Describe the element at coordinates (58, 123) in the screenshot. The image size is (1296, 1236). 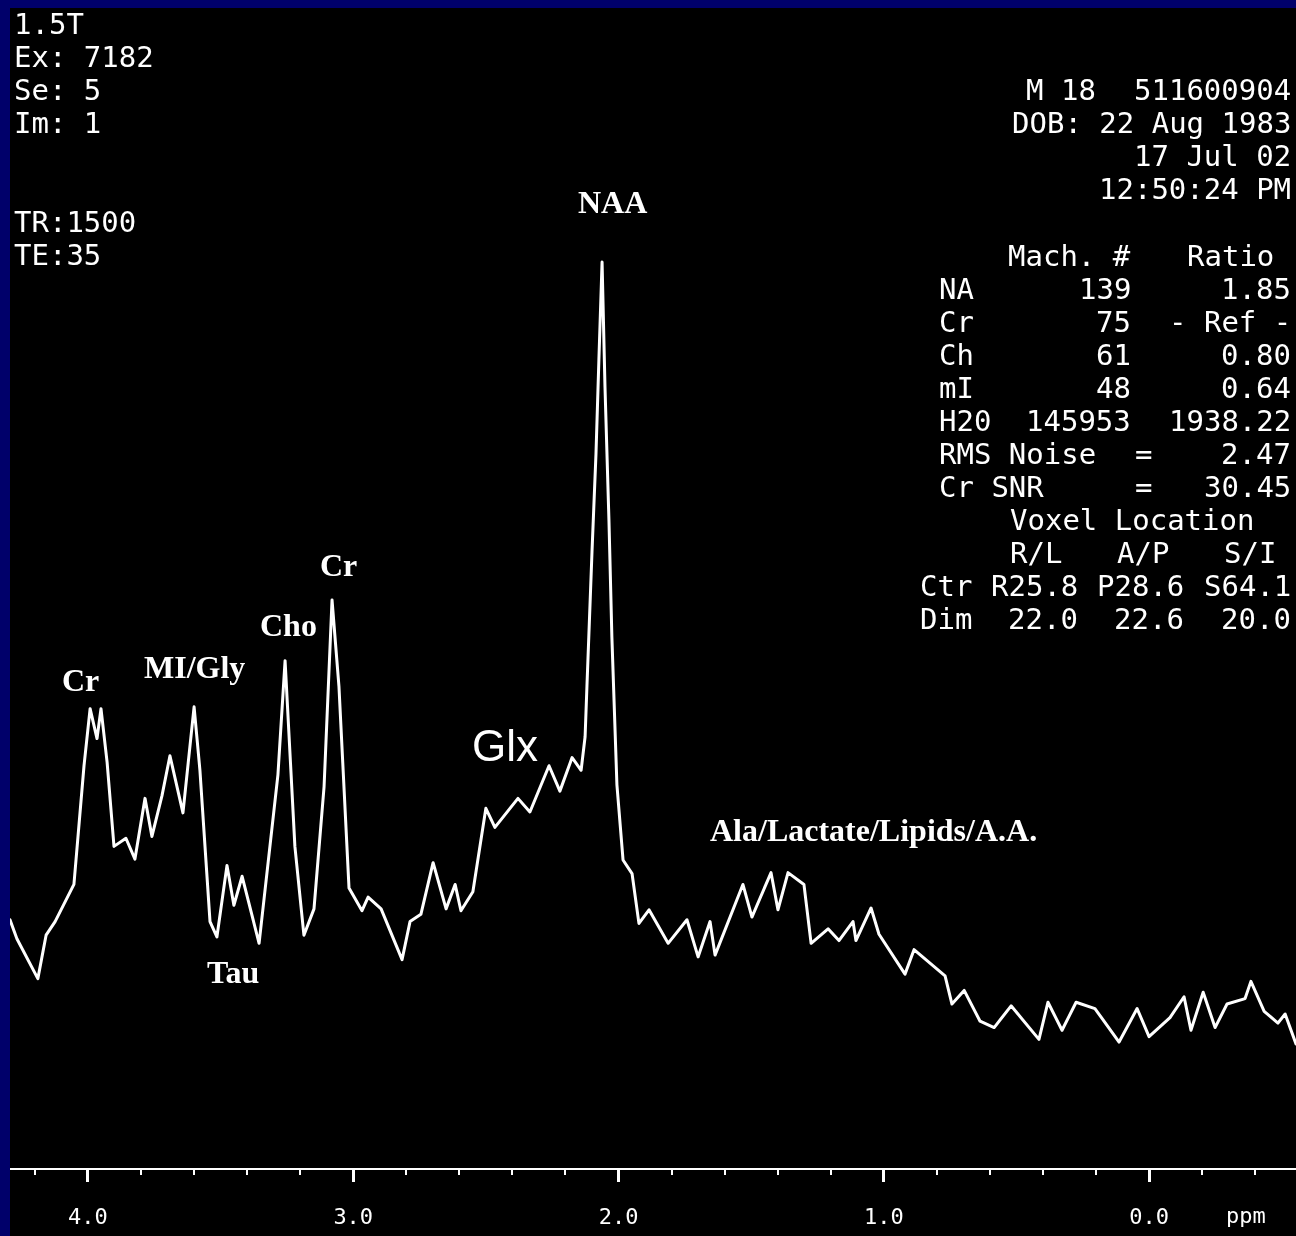
I see `text: Im: 1` at that location.